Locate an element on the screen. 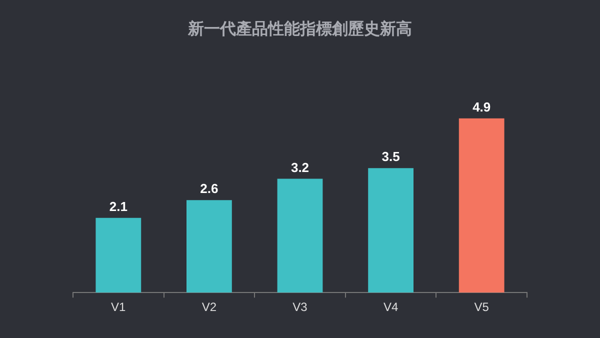 Image resolution: width=600 pixels, height=338 pixels. x-tick-label: V5 is located at coordinates (482, 307).